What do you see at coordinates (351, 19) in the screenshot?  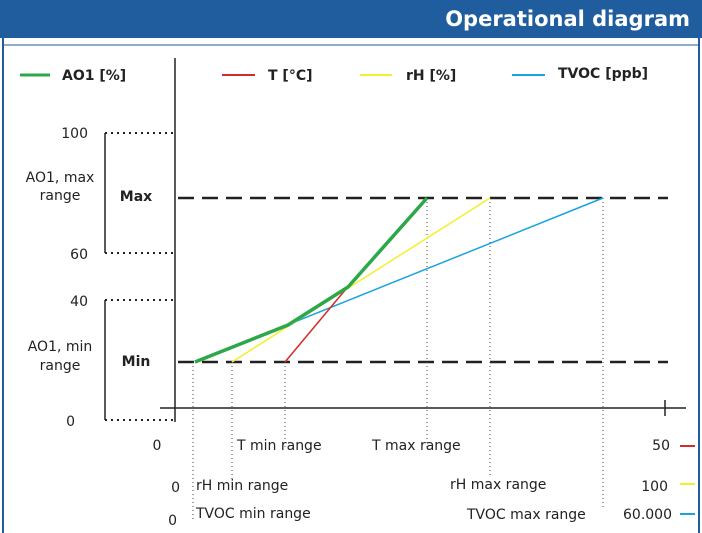 I see `header-bar` at bounding box center [351, 19].